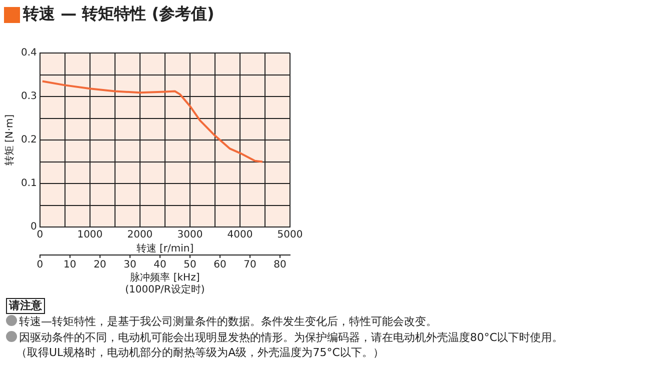 The image size is (664, 373). Describe the element at coordinates (28, 184) in the screenshot. I see `y-tick-label: 0.1` at that location.